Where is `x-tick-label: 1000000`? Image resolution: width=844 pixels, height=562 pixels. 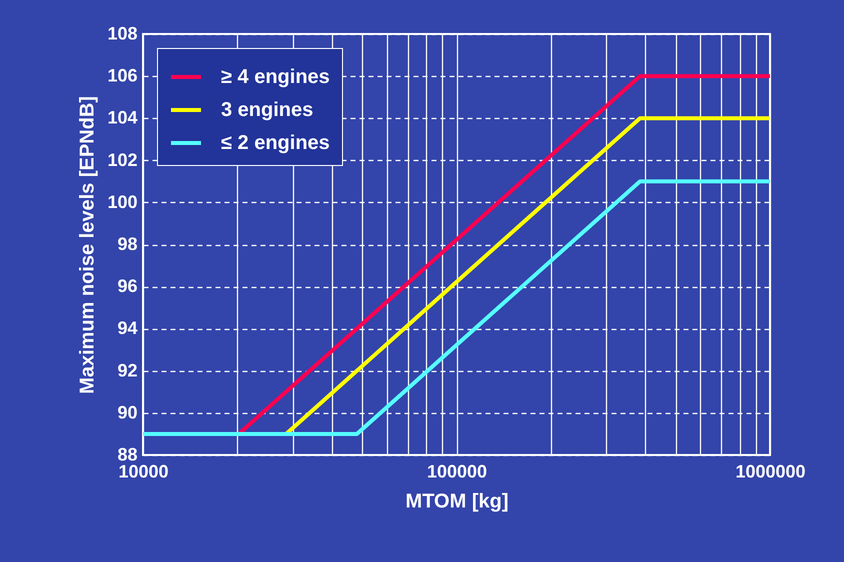
x-tick-label: 1000000 is located at coordinates (770, 472).